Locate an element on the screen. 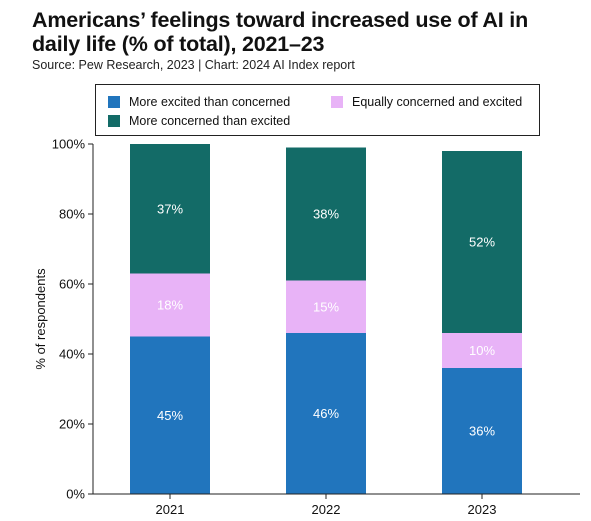 This screenshot has height=521, width=591. legend-item-concerned: More concerned than excited is located at coordinates (199, 121).